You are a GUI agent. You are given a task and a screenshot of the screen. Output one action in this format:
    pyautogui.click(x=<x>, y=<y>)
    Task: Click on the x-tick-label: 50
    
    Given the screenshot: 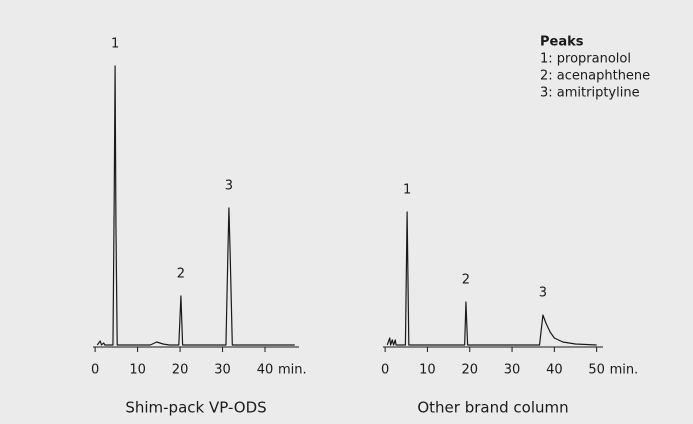 What is the action you would take?
    pyautogui.click(x=596, y=370)
    